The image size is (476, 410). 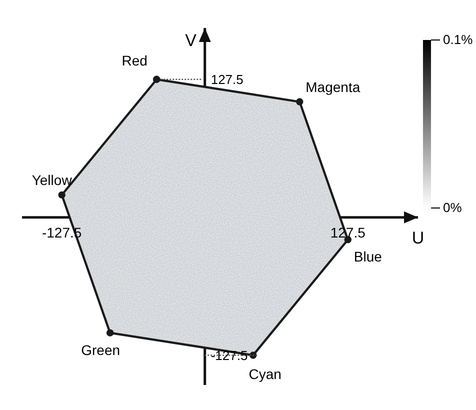 What do you see at coordinates (100, 350) in the screenshot?
I see `annotation: Green` at bounding box center [100, 350].